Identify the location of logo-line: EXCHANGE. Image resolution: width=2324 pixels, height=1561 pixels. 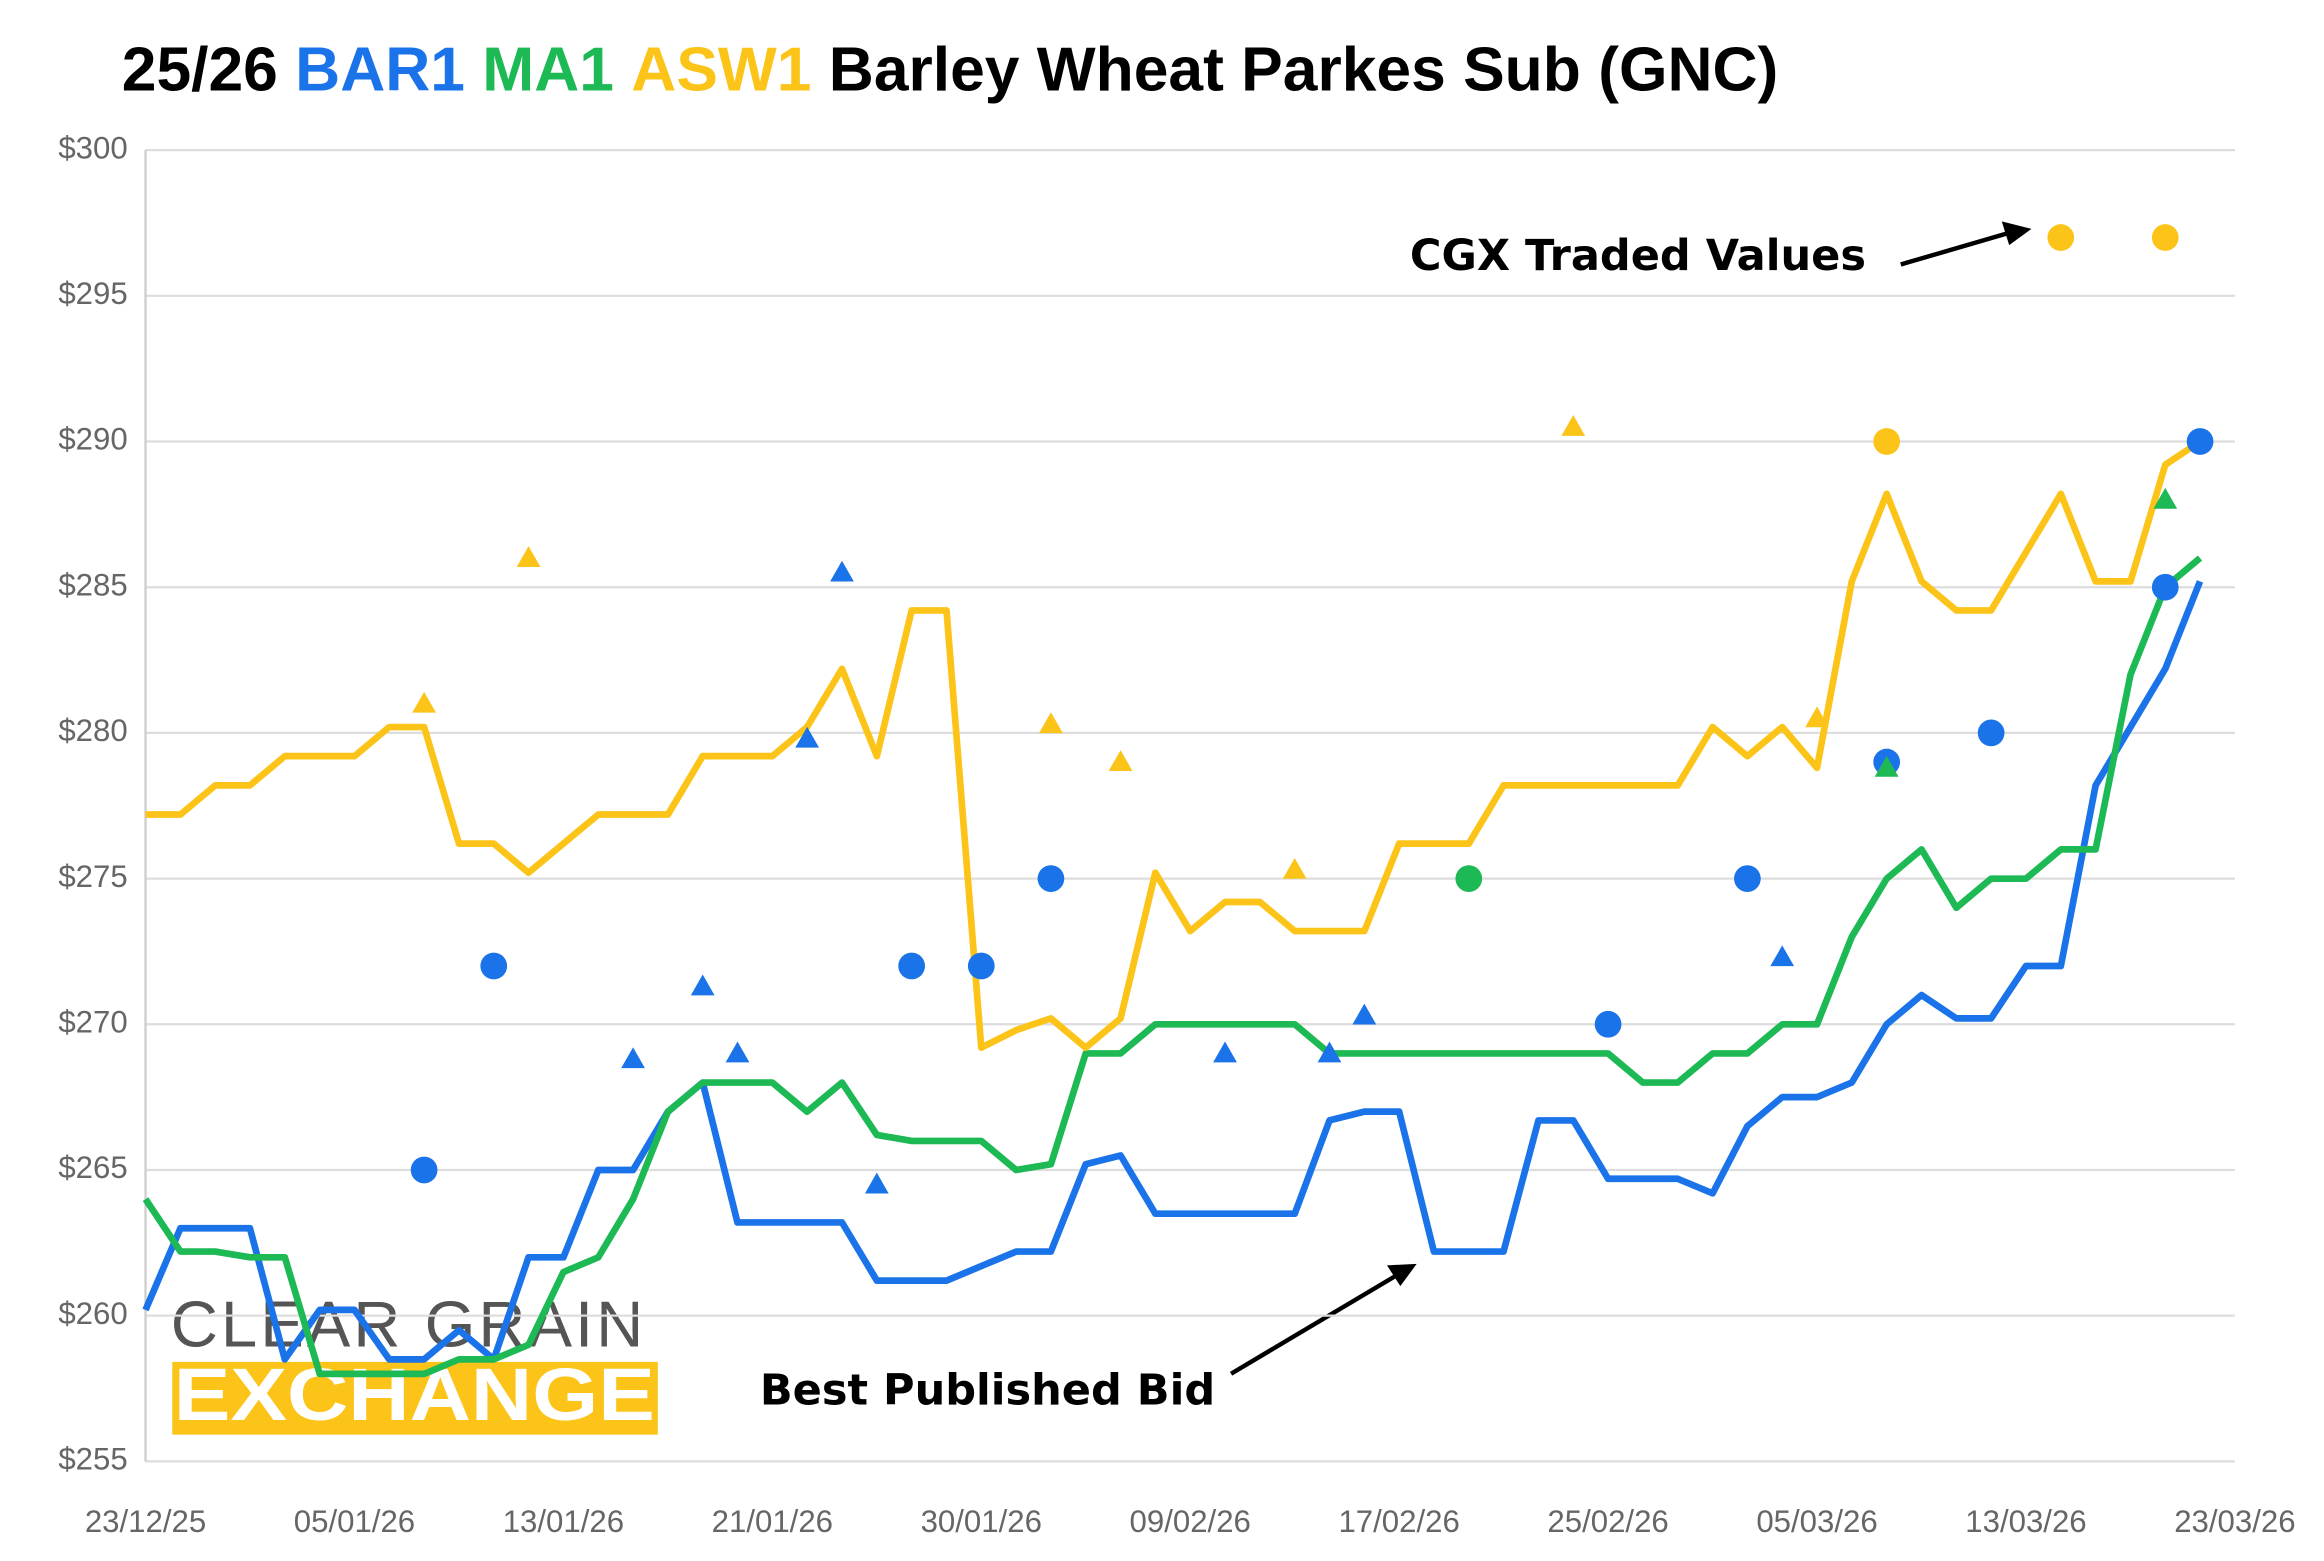
(414, 1394).